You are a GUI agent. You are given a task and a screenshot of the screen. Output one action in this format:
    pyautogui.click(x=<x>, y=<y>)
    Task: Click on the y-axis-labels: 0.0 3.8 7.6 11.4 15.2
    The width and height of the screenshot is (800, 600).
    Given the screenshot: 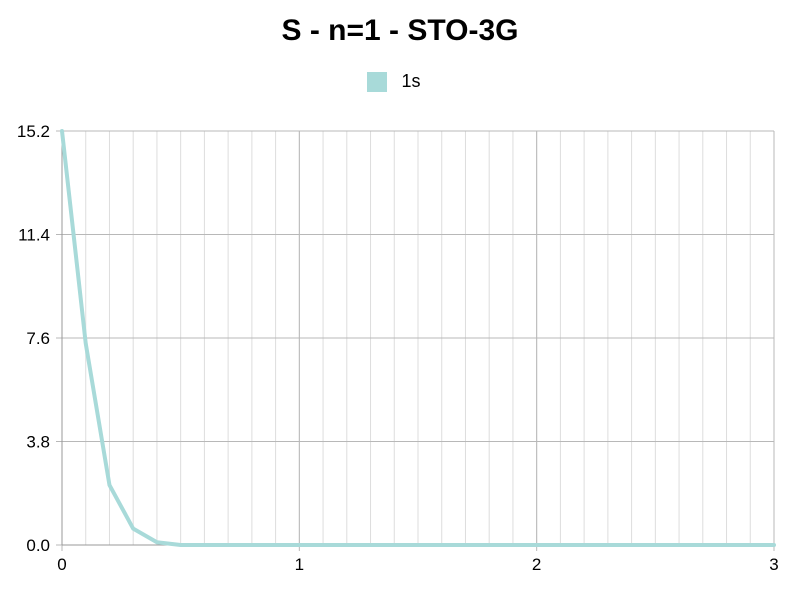 What is the action you would take?
    pyautogui.click(x=33, y=338)
    